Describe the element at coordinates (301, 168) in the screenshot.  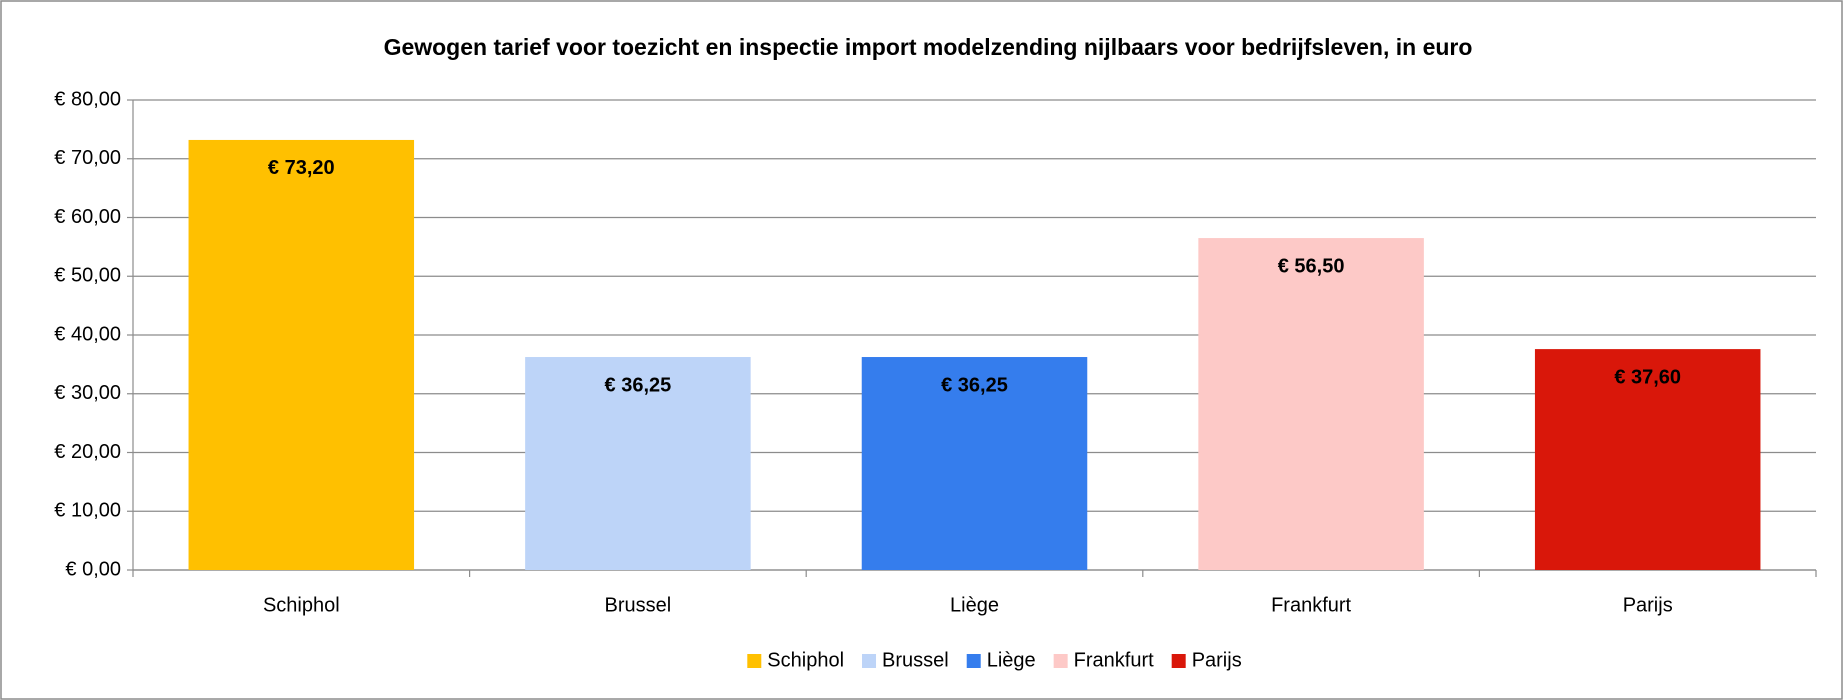
I see `value-label: € 73,20` at that location.